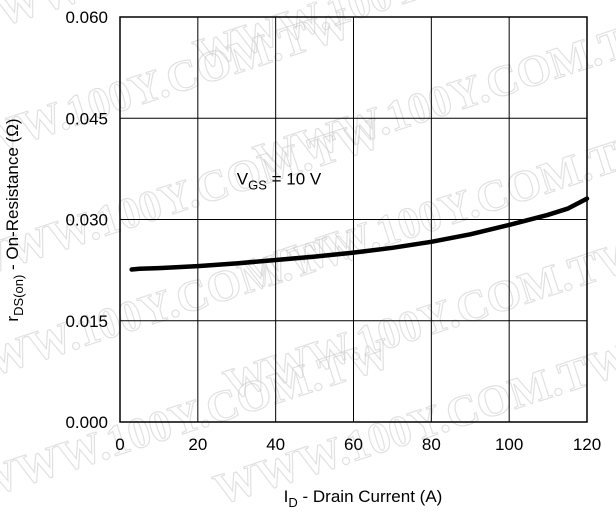  What do you see at coordinates (275, 444) in the screenshot?
I see `x-tick-label: 40` at bounding box center [275, 444].